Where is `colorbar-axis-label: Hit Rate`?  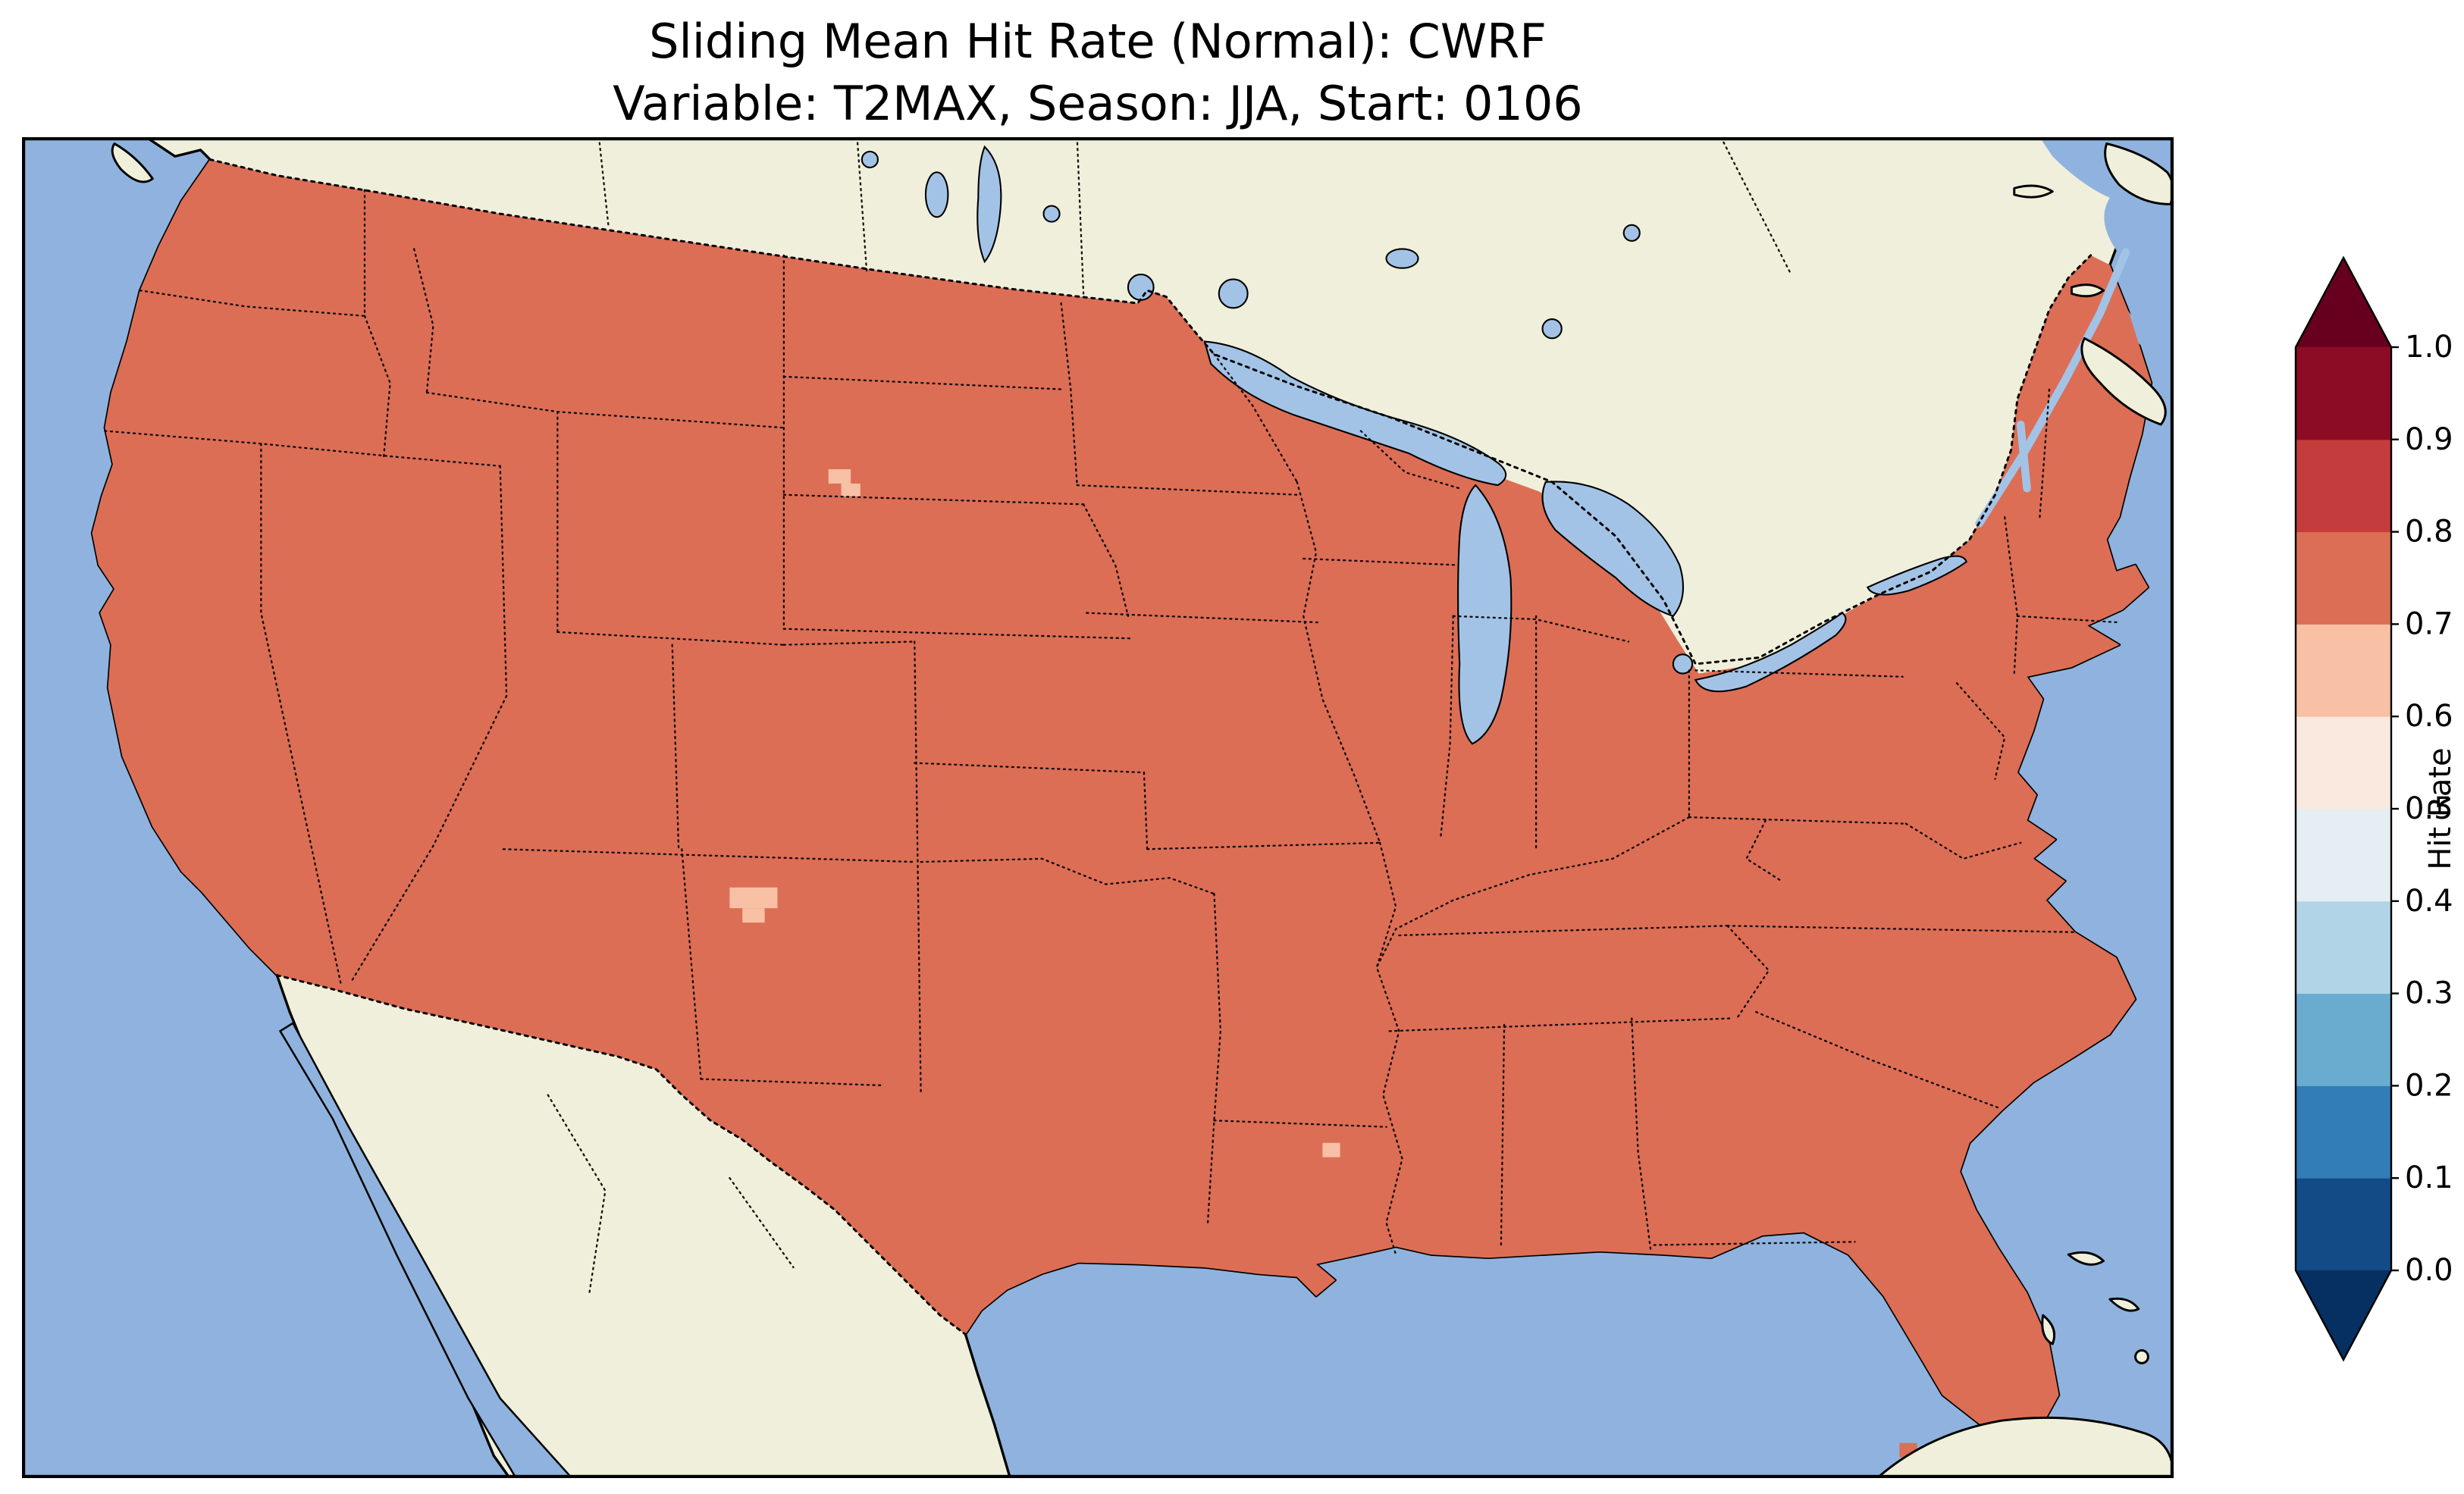 colorbar-axis-label: Hit Rate is located at coordinates (2441, 808).